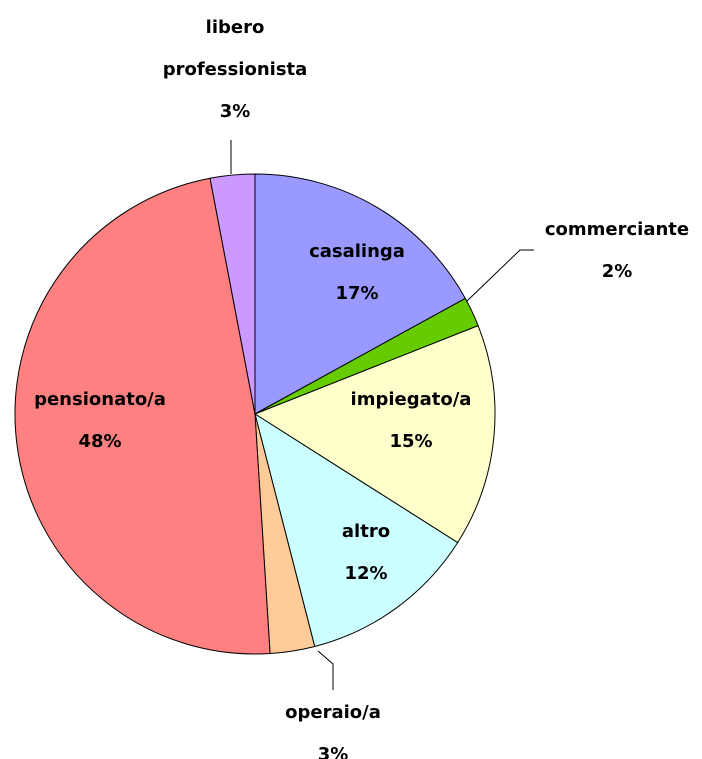  What do you see at coordinates (357, 293) in the screenshot?
I see `value-label: 17%` at bounding box center [357, 293].